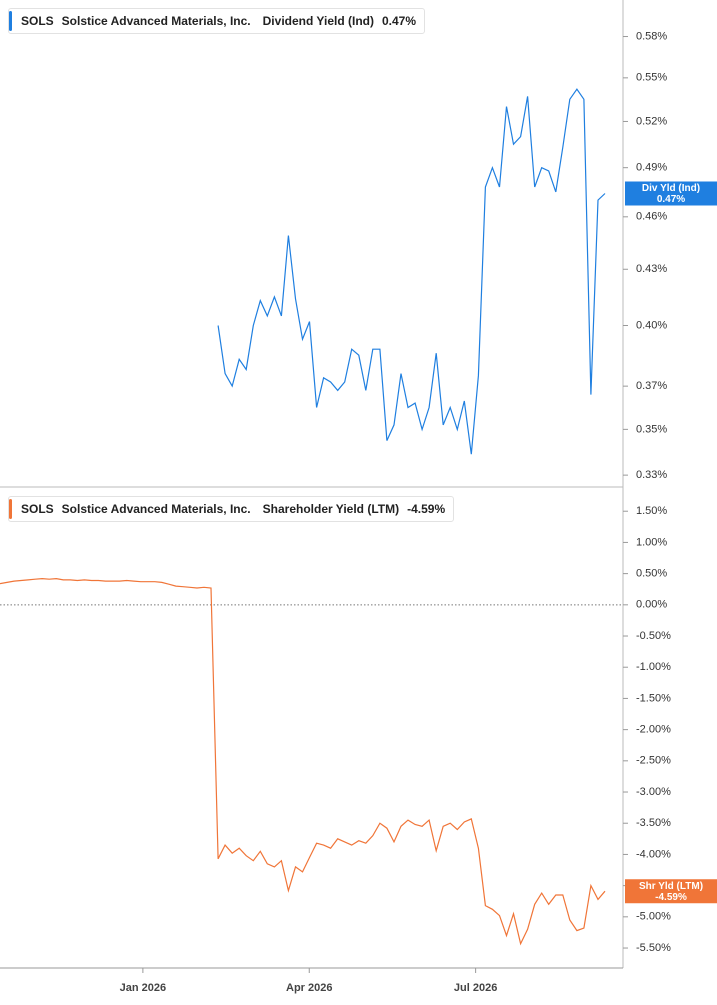 The image size is (717, 1005). Describe the element at coordinates (651, 269) in the screenshot. I see `y-tick-label: 0.43%` at that location.